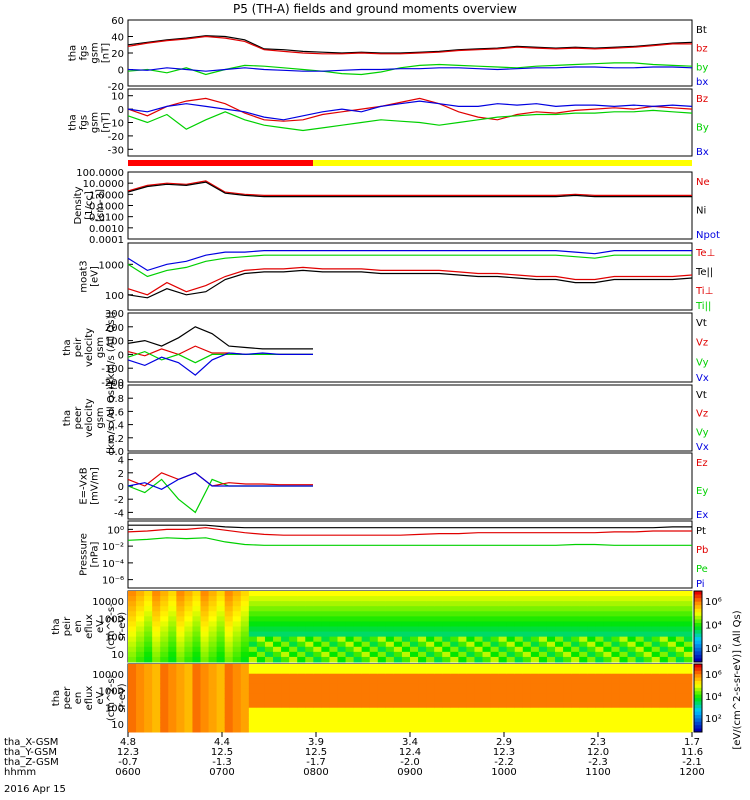 Image resolution: width=750 pixels, height=800 pixels. What do you see at coordinates (117, 97) in the screenshot?
I see `y-tick-label: 10` at bounding box center [117, 97].